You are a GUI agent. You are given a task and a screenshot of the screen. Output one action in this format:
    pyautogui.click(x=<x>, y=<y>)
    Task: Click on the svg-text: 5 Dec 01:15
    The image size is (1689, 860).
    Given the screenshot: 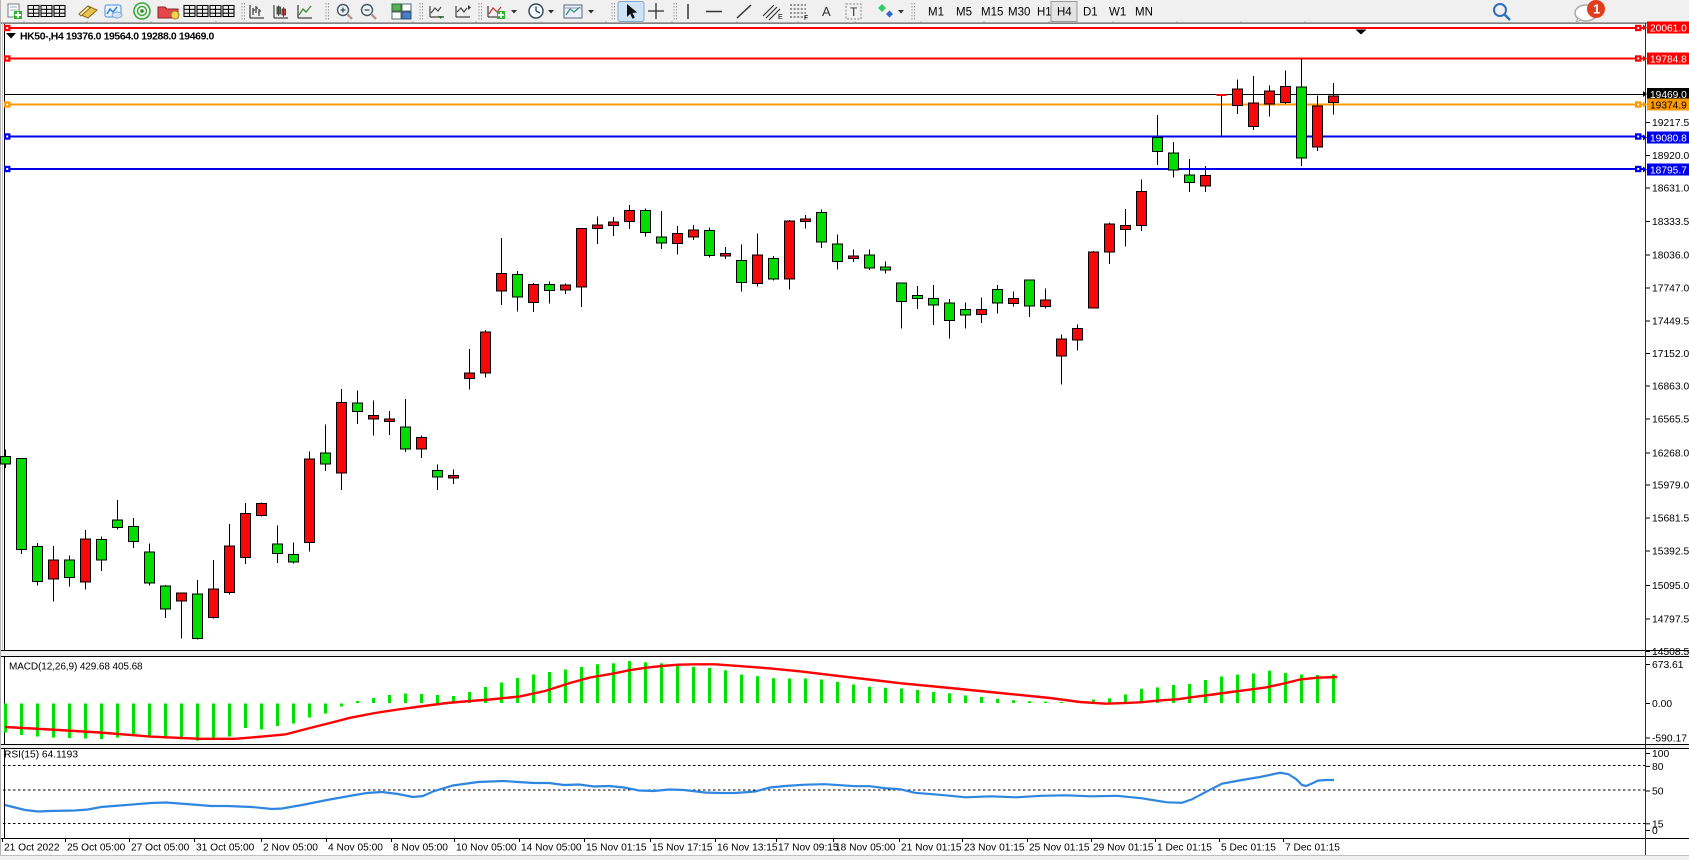 What is the action you would take?
    pyautogui.click(x=1248, y=848)
    